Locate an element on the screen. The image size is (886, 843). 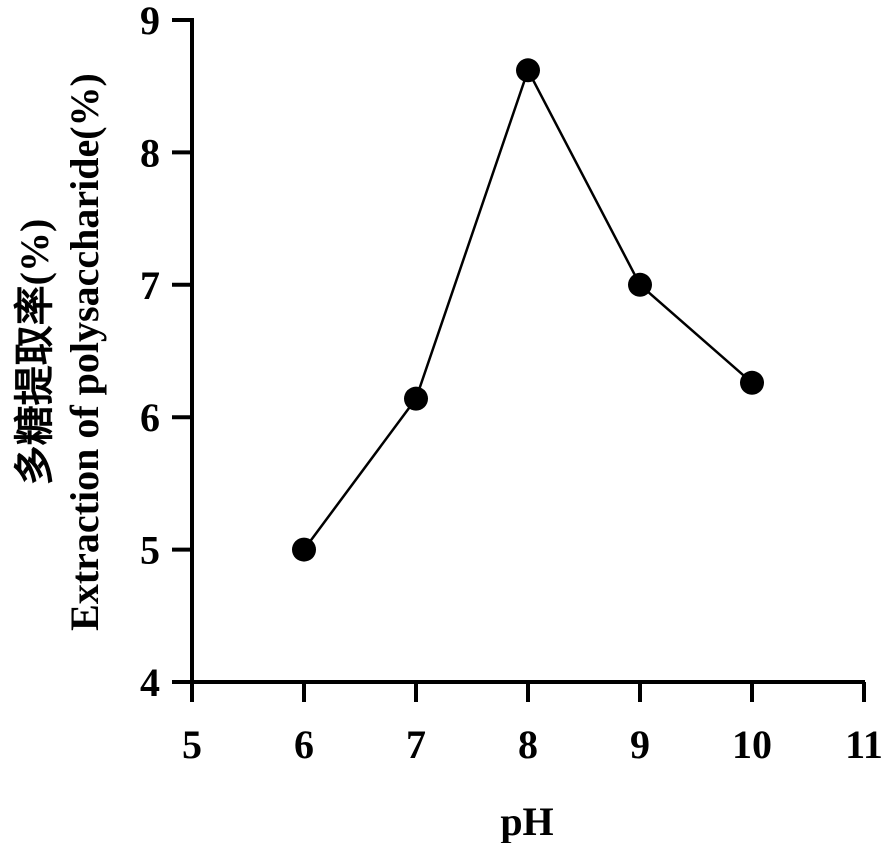
x-tick-label: 10 is located at coordinates (752, 744).